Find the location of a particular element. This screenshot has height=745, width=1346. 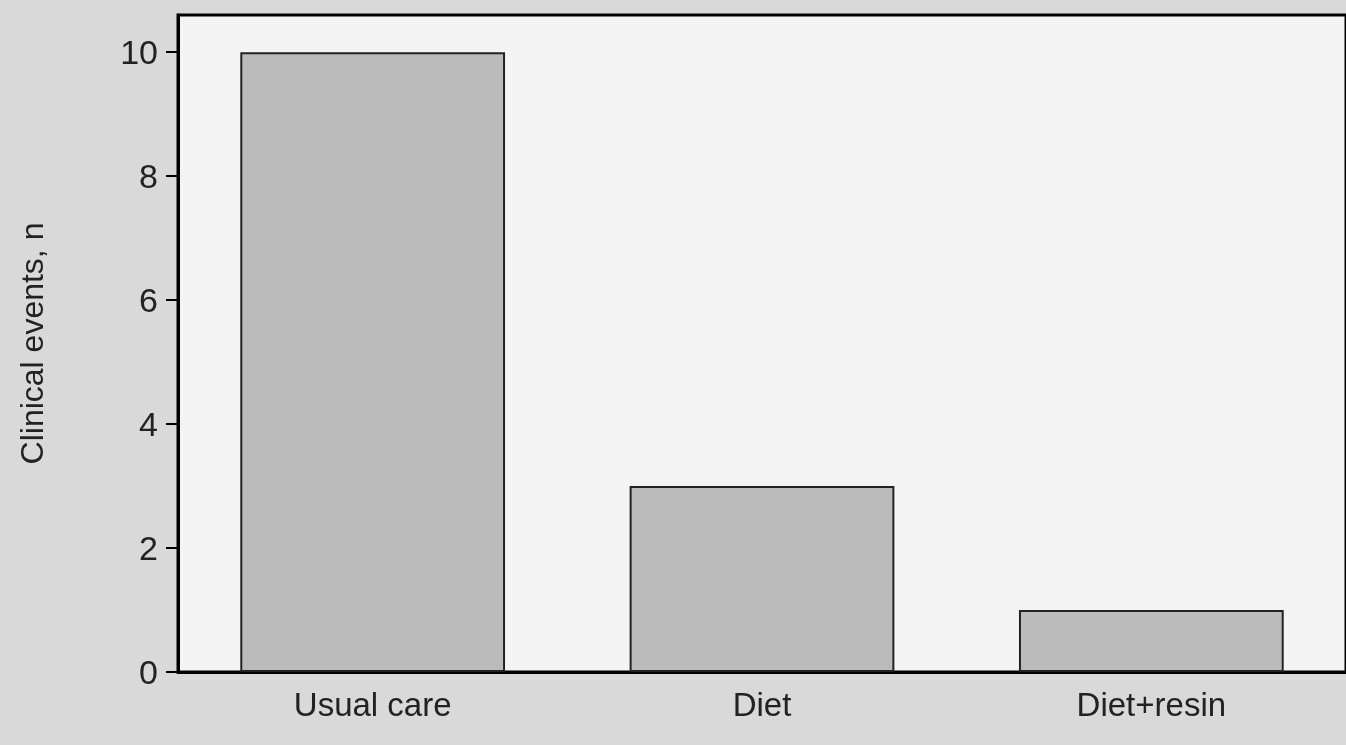

x-tick-label: Diet+resin is located at coordinates (1151, 704).